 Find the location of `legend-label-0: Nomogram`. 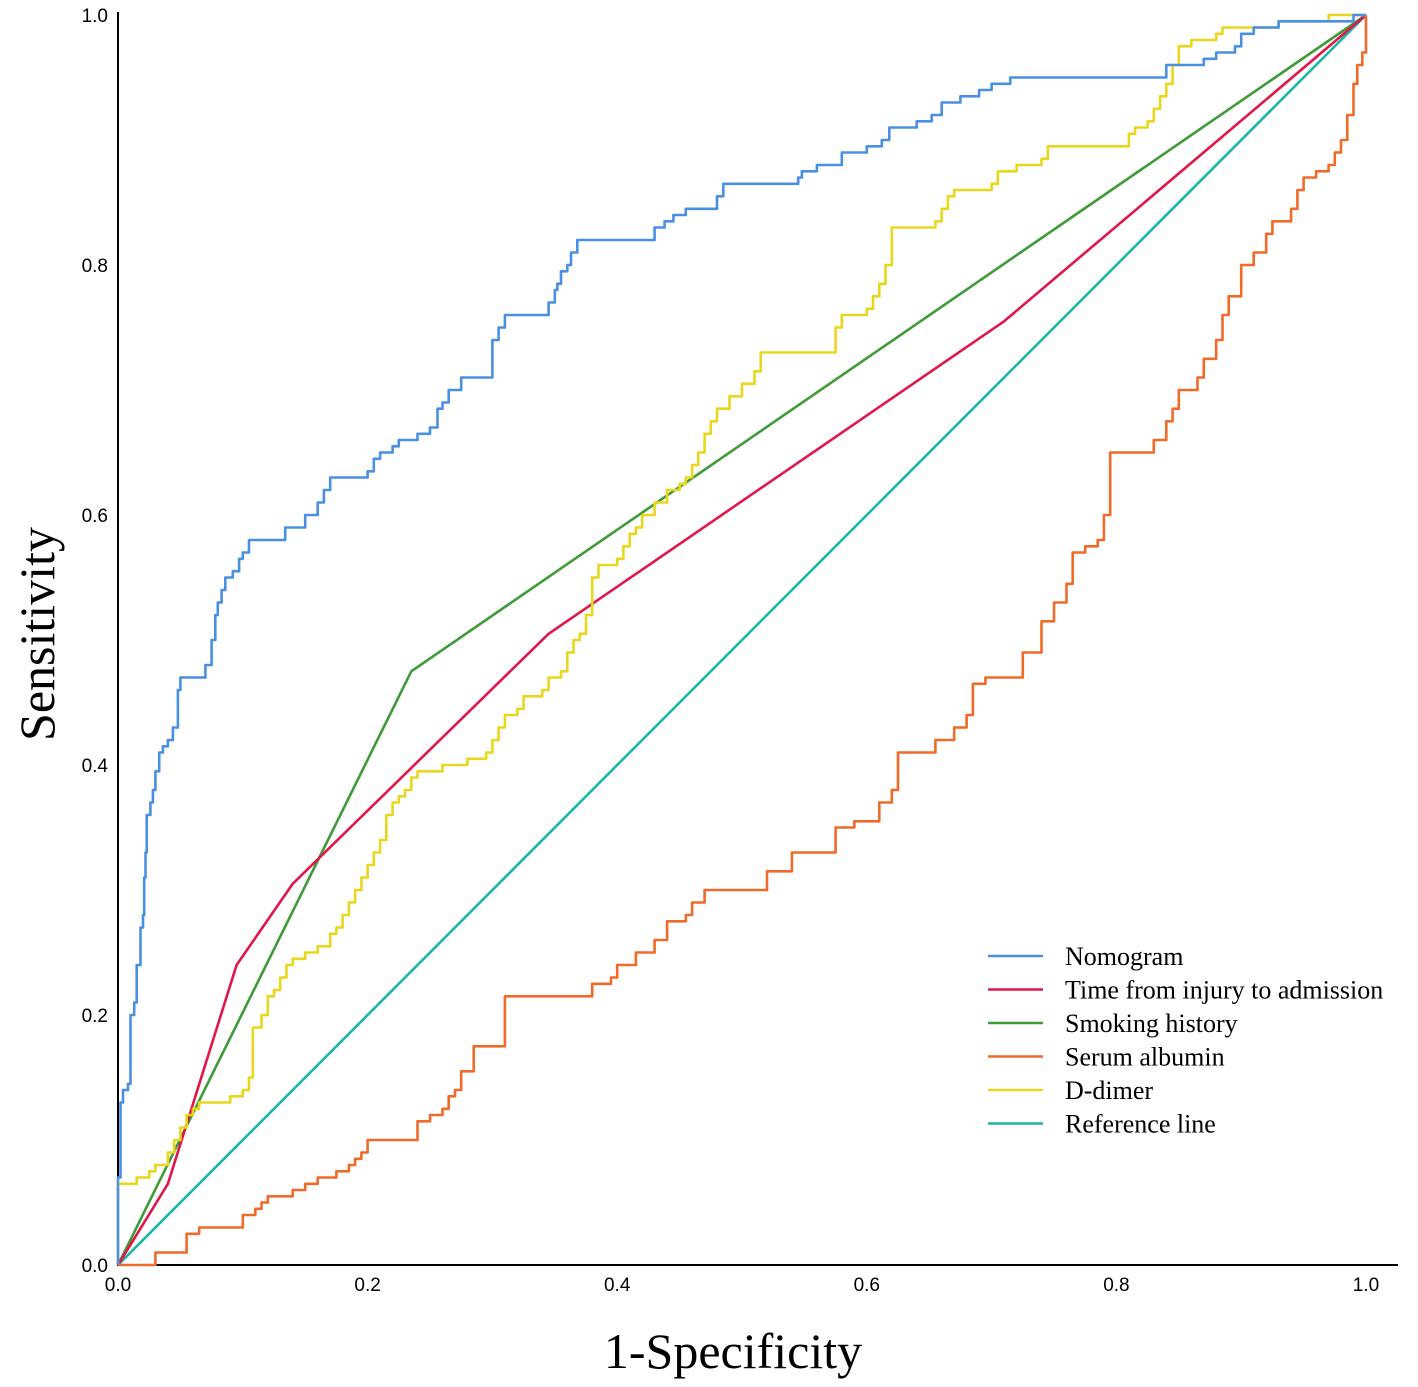

legend-label-0: Nomogram is located at coordinates (1124, 956).